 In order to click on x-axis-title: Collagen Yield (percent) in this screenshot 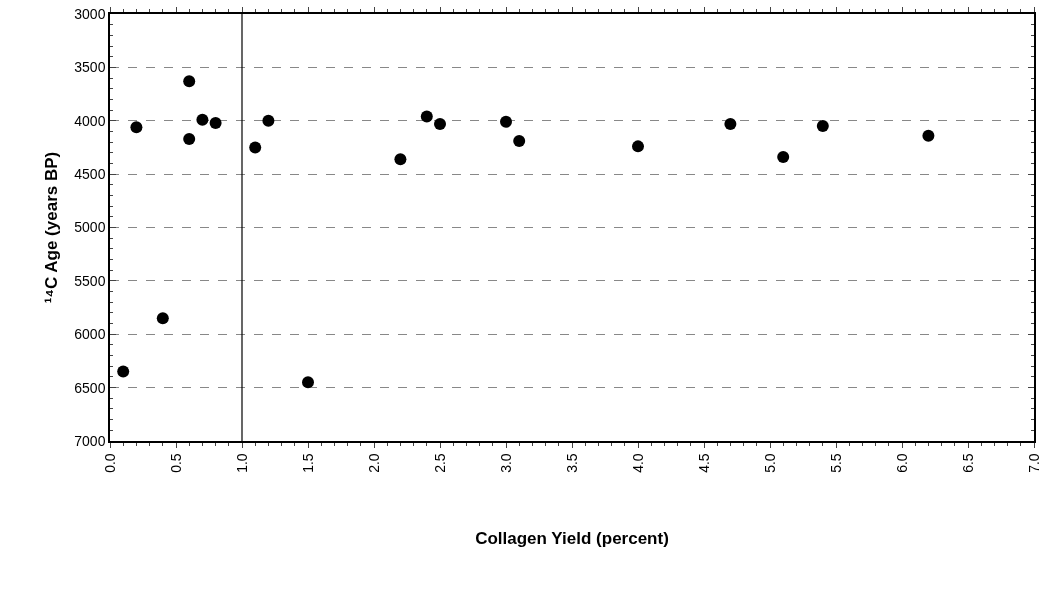, I will do `click(572, 538)`.